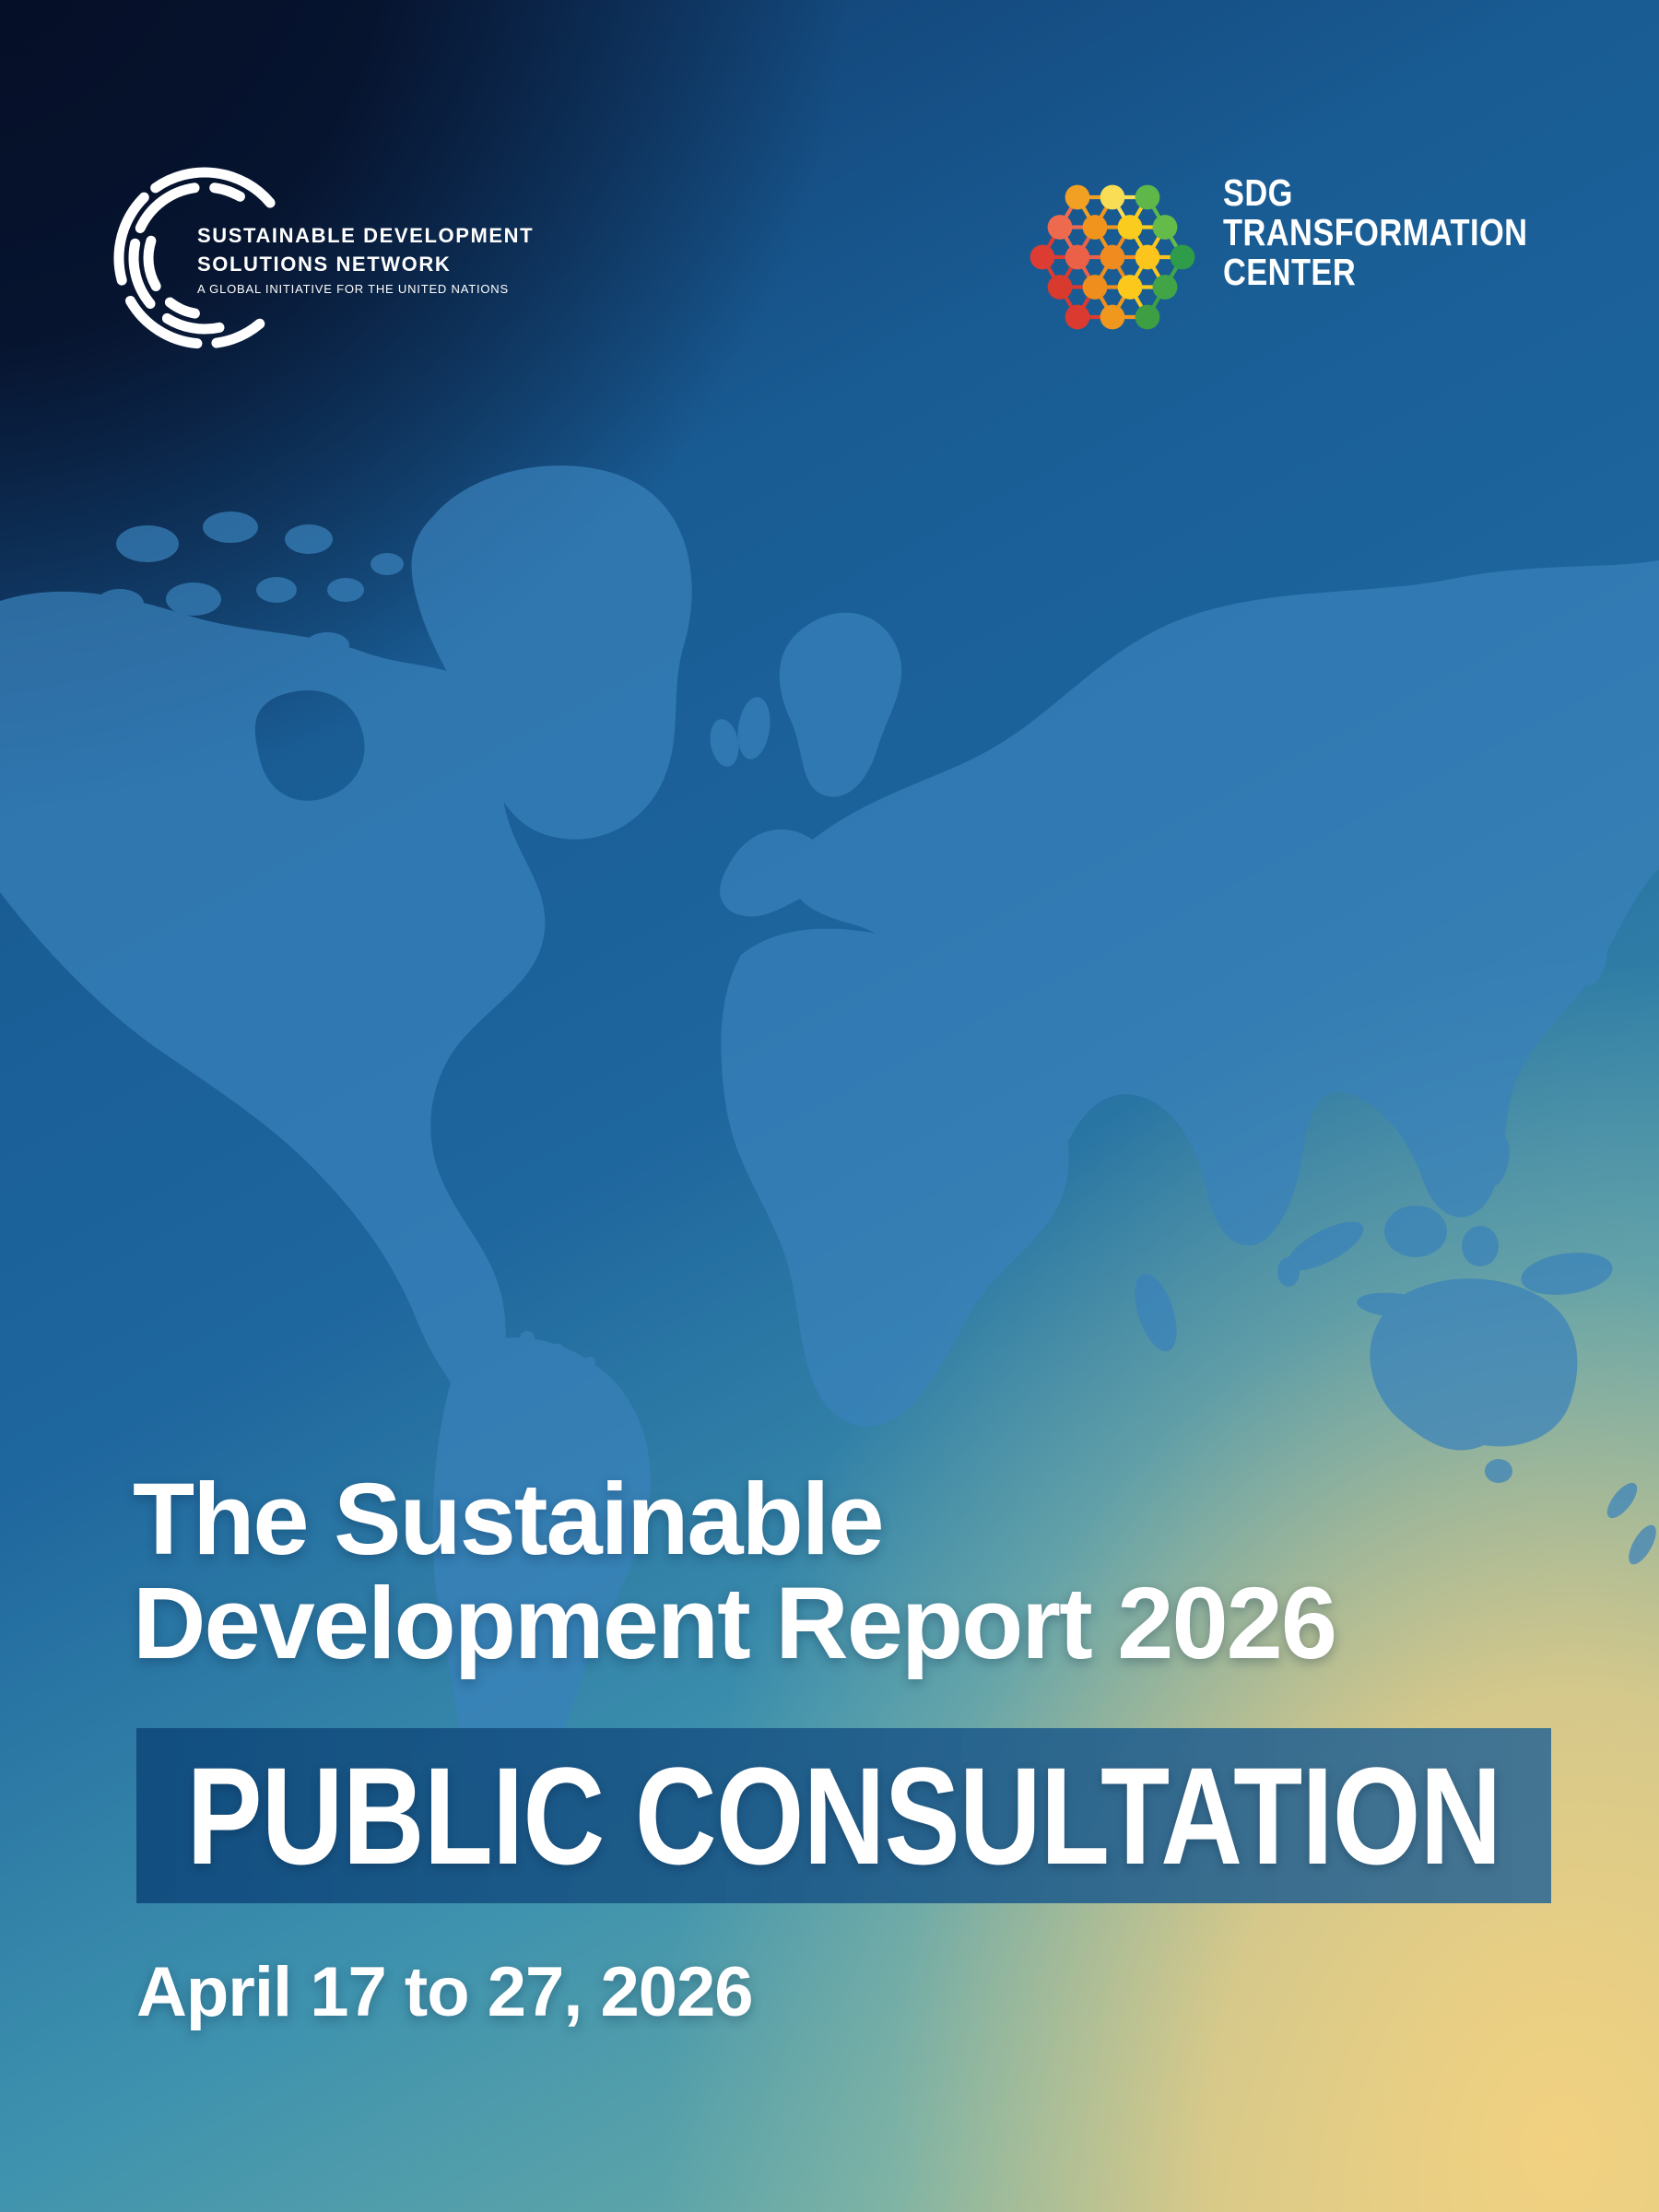 This screenshot has width=1659, height=2212. I want to click on public-consultation-banner: PUBLIC CONSULTATION, so click(843, 1815).